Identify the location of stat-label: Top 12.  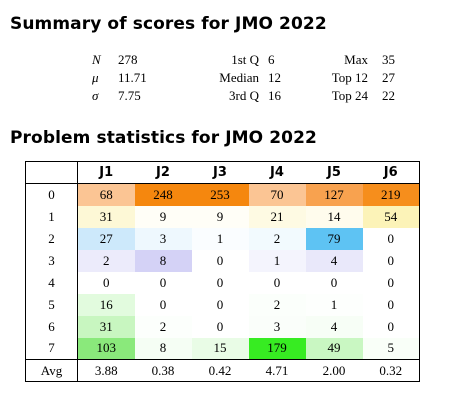
(349, 77).